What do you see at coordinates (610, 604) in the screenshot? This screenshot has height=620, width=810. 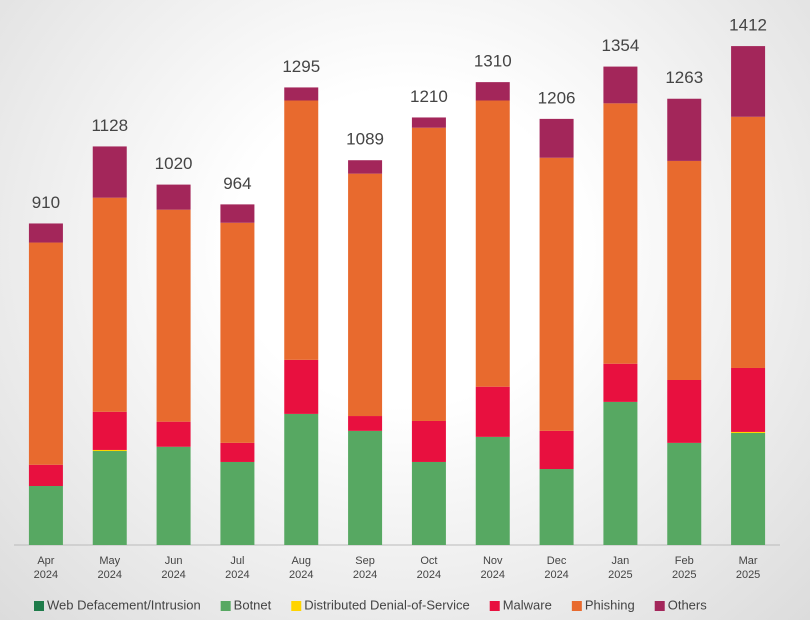 I see `legend-label: Phishing` at bounding box center [610, 604].